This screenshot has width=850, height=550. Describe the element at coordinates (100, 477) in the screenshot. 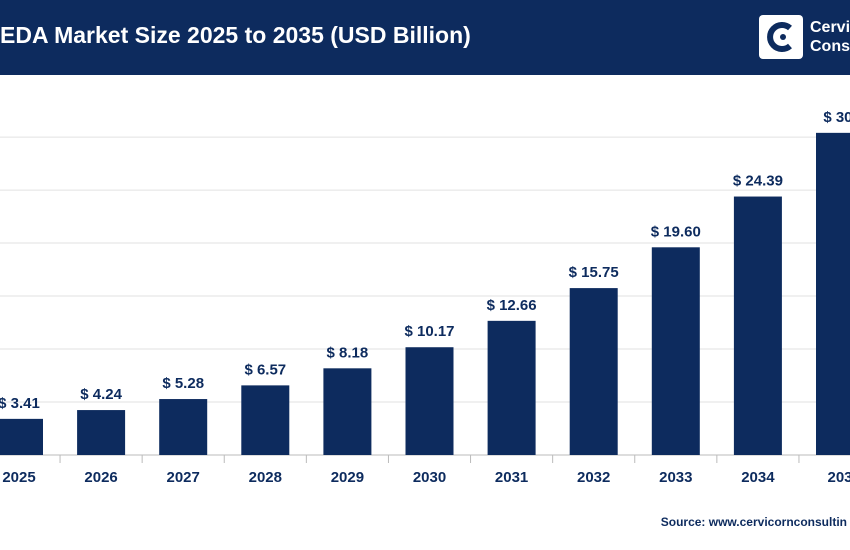

I see `x-tick-label: 2026` at that location.